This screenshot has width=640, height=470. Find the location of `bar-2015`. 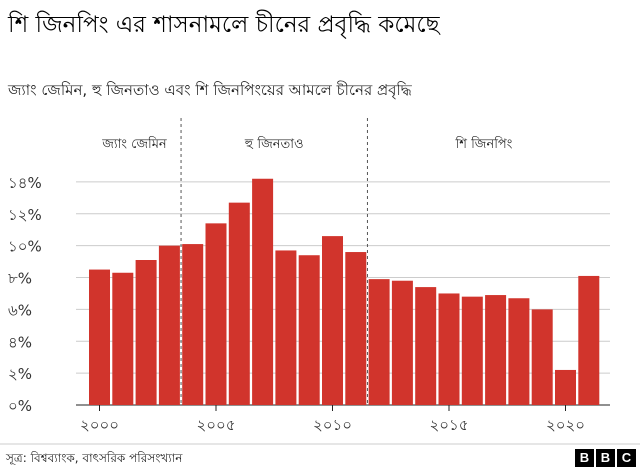

bar-2015 is located at coordinates (449, 349).